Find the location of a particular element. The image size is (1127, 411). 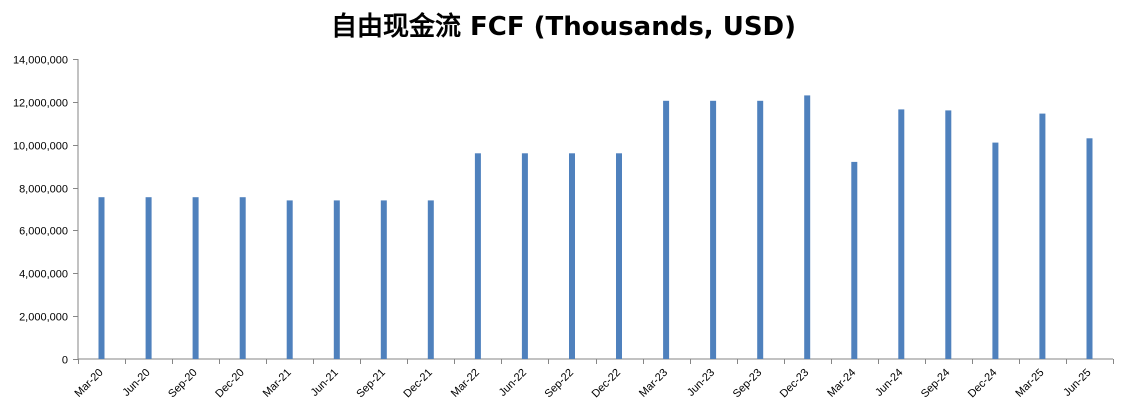

x-tick-label: Mar-20 is located at coordinates (89, 383).